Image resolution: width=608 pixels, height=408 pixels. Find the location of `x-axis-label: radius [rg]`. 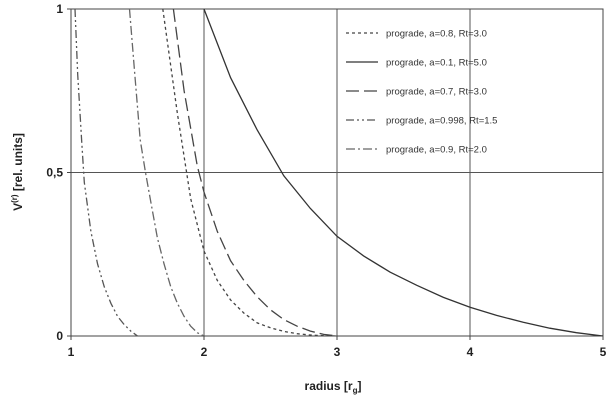

x-axis-label: radius [rg] is located at coordinates (333, 387).